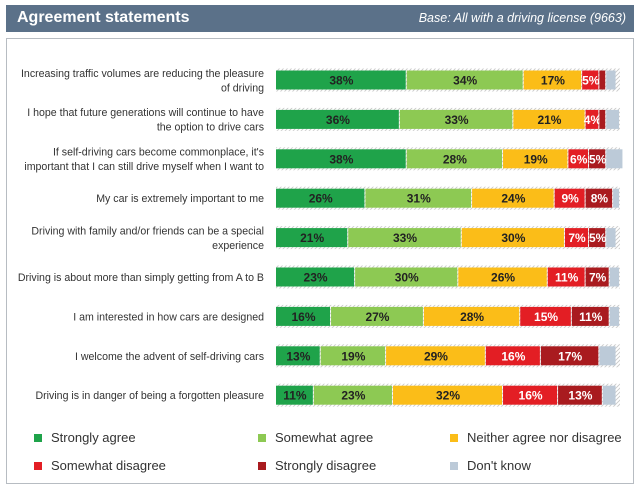  Describe the element at coordinates (499, 465) in the screenshot. I see `legend-label: Don't know` at that location.